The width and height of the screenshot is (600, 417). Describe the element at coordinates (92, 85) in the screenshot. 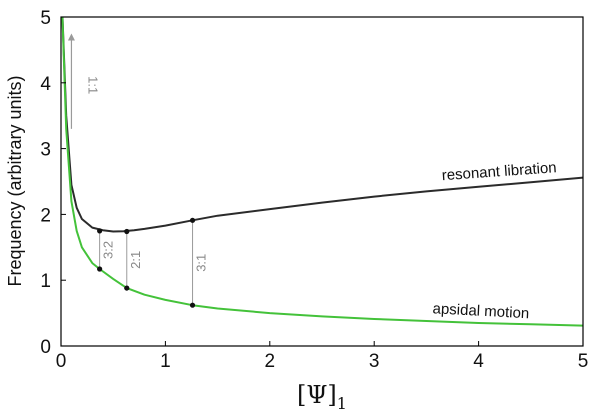

I see `arrow-label-1-1: 1:1` at that location.